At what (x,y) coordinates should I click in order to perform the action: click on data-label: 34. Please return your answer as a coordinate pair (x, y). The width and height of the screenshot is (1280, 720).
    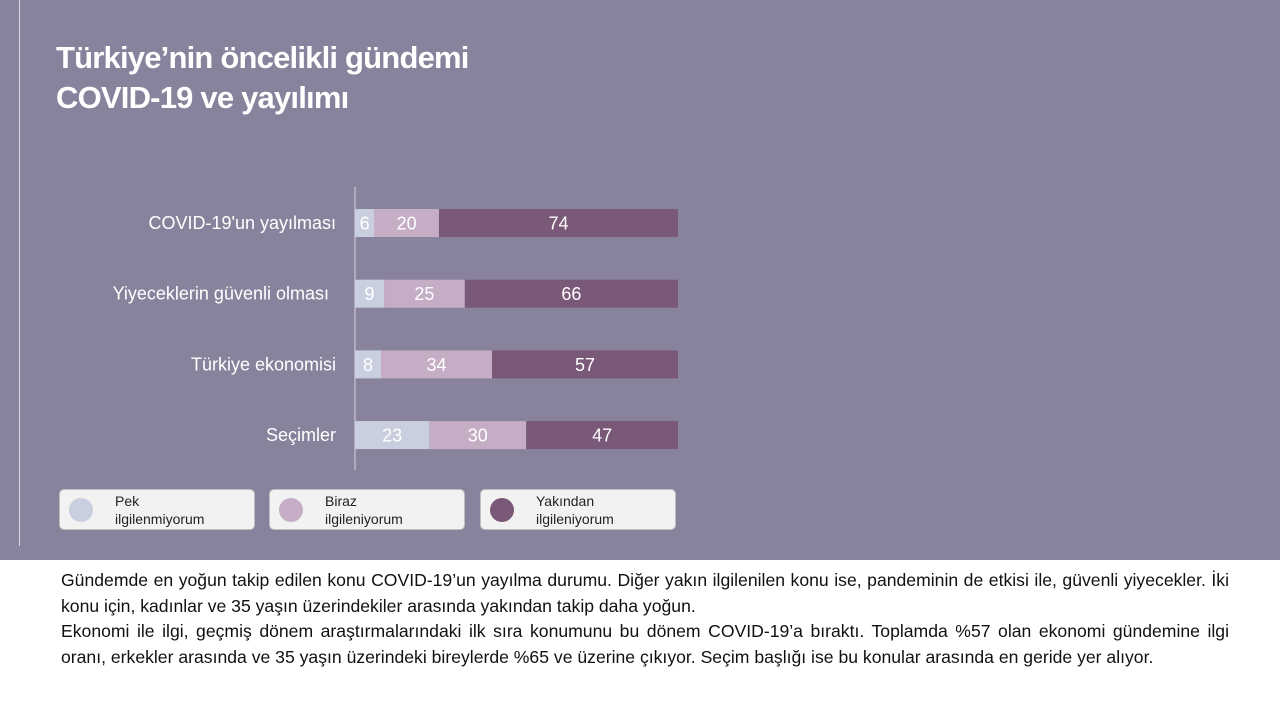
    Looking at the image, I should click on (437, 365).